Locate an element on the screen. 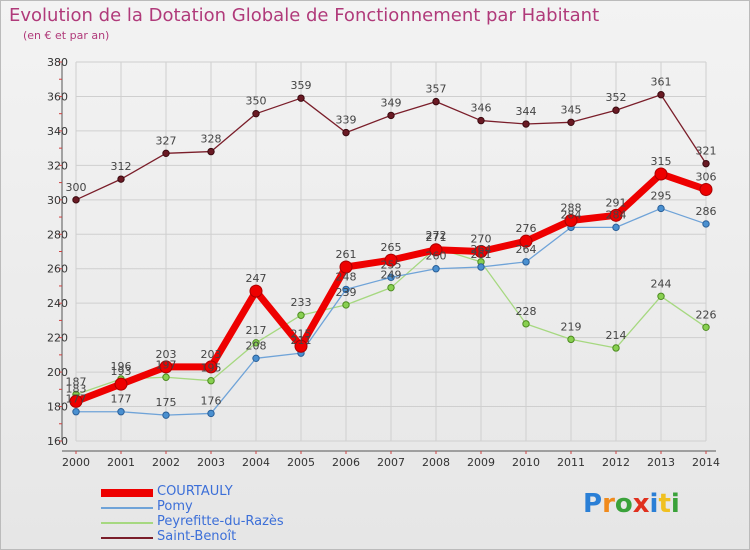 This screenshot has width=750, height=550. legend-label: COURTAULY is located at coordinates (195, 491).